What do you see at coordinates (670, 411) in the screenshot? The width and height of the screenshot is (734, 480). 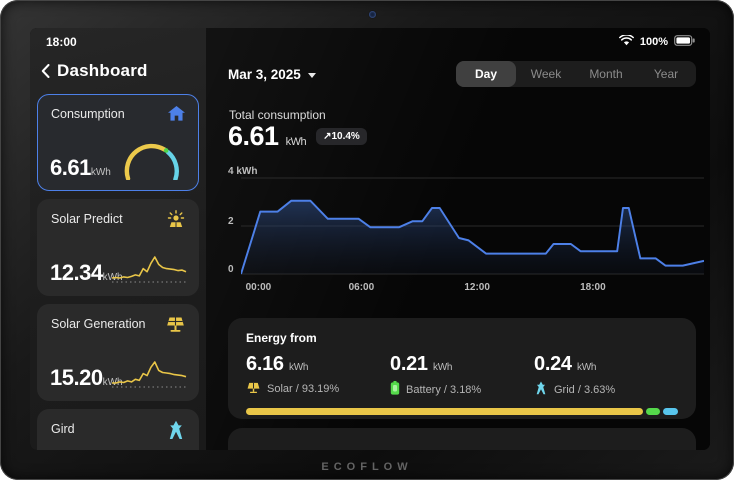 I see `bar-segment-grid` at bounding box center [670, 411].